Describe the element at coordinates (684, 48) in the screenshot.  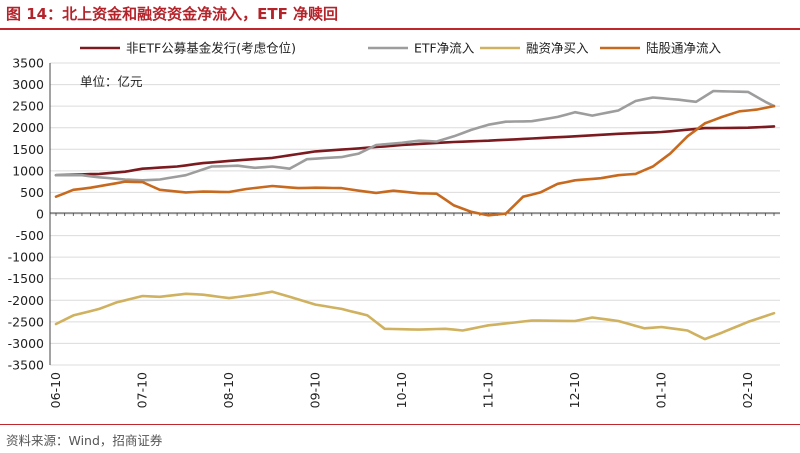
I see `legend-label-4: 陆股通净流入` at that location.